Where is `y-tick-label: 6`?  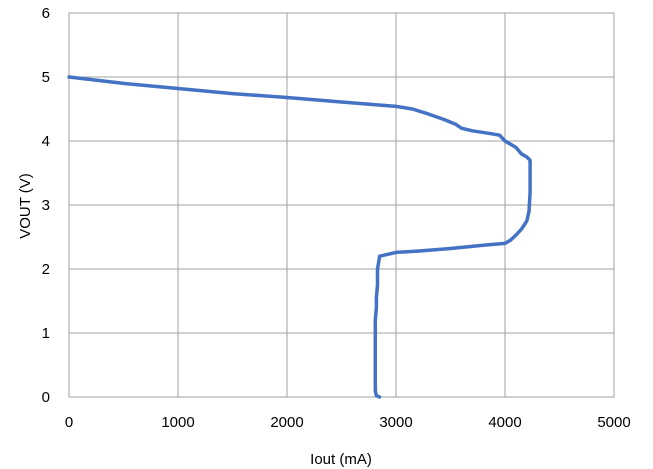 y-tick-label: 6 is located at coordinates (46, 13).